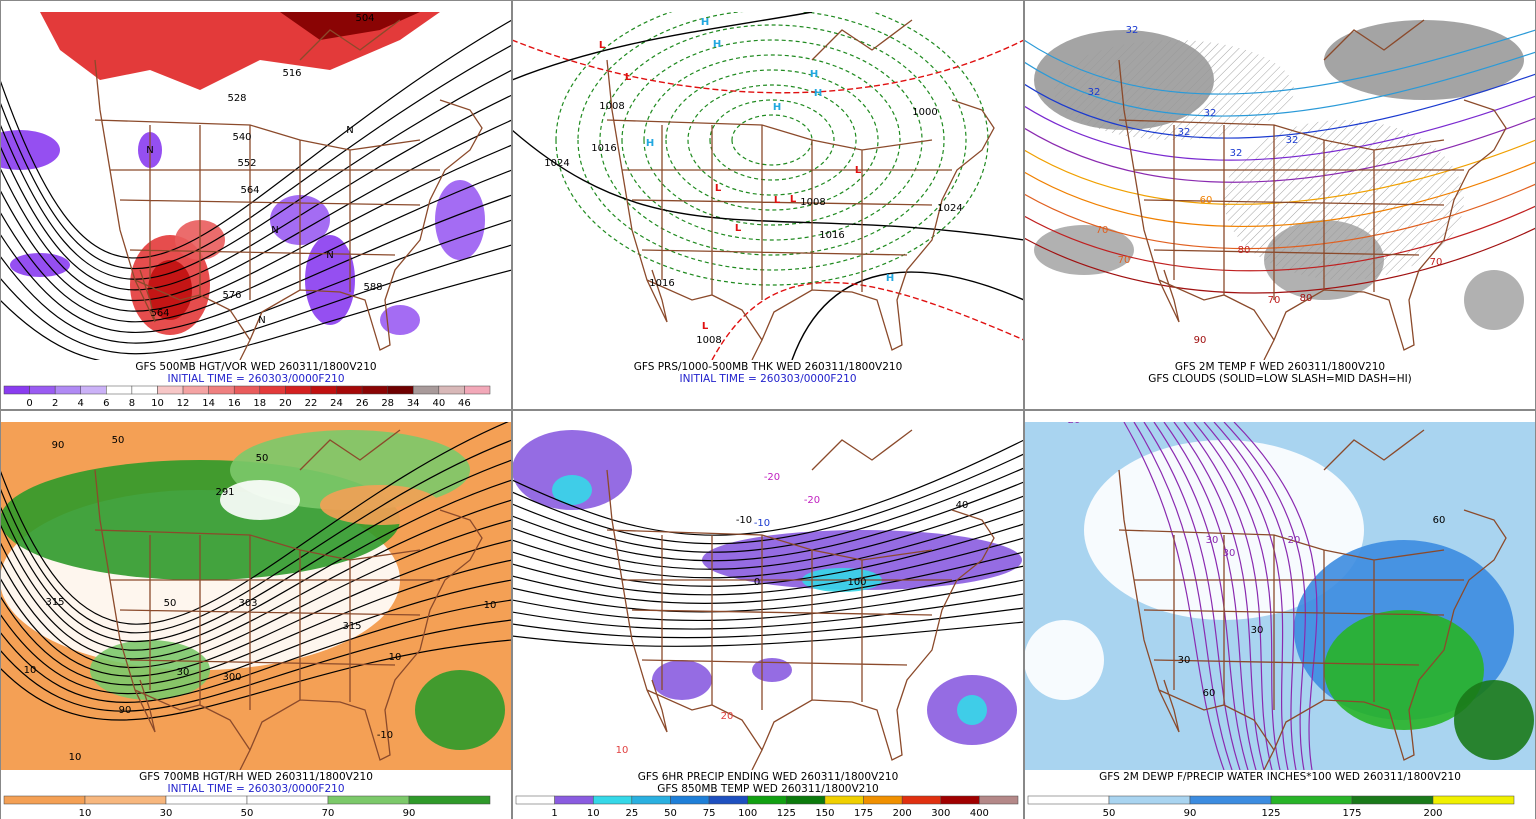 This screenshot has height=819, width=1536. Describe the element at coordinates (255, 367) in the screenshot. I see `caption: GFS 500MB HGT/VOR WED 260311/1800V210` at that location.